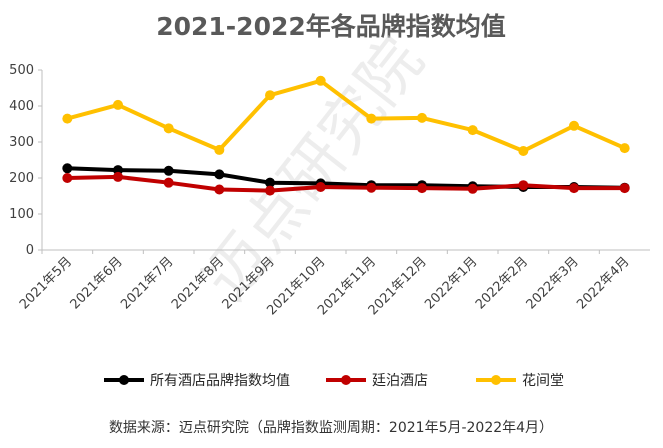  Describe the element at coordinates (46, 283) in the screenshot. I see `x-tick-label: 2021年5月` at that location.